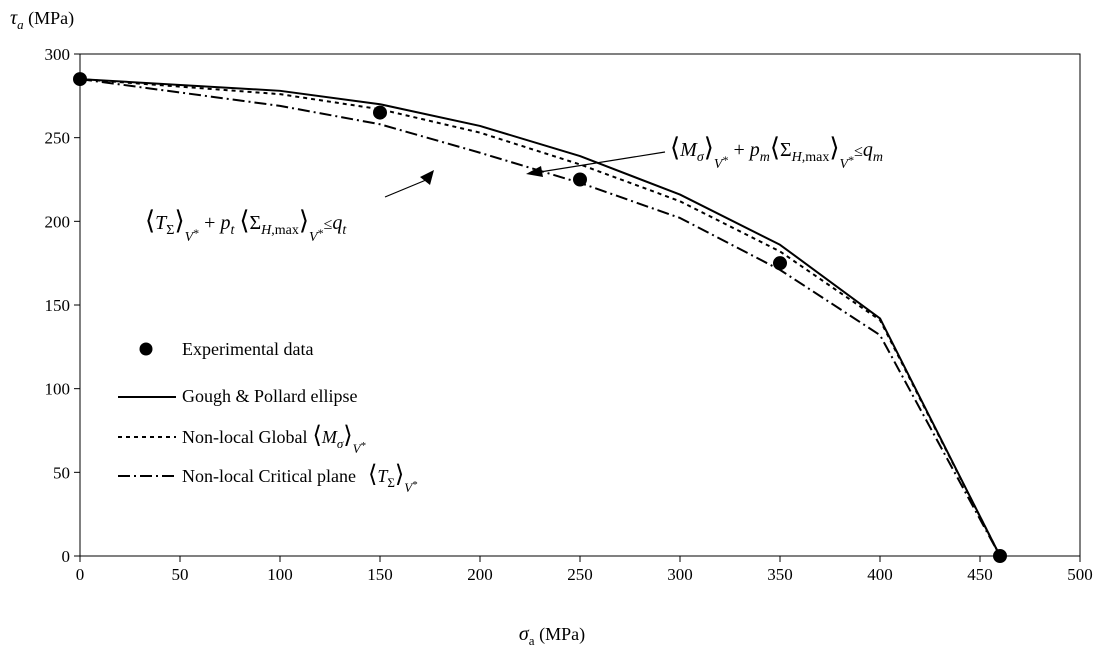 The width and height of the screenshot is (1104, 651). Describe the element at coordinates (180, 574) in the screenshot. I see `x-tick-label: 50` at that location.